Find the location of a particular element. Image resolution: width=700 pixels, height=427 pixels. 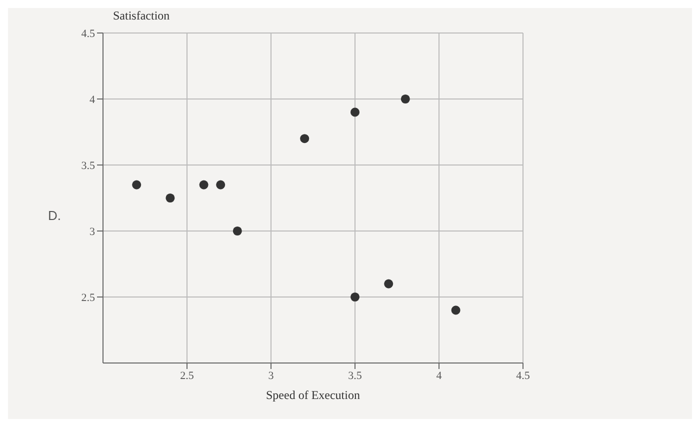

y-tick-label: 3 is located at coordinates (93, 232).